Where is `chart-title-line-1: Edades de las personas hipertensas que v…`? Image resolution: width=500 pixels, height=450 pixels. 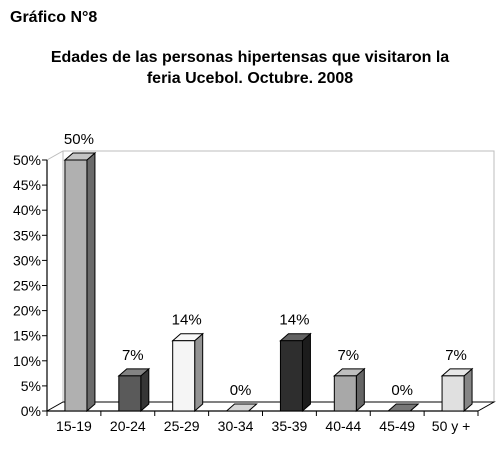 chart-title-line-1: Edades de las personas hipertensas que v… is located at coordinates (250, 57).